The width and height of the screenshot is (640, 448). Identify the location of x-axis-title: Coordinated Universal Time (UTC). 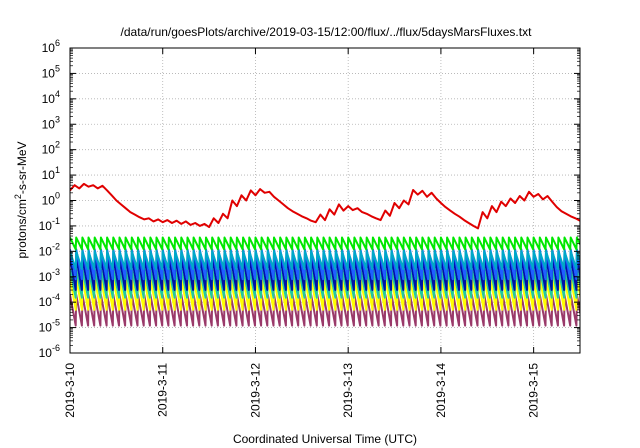
(325, 439).